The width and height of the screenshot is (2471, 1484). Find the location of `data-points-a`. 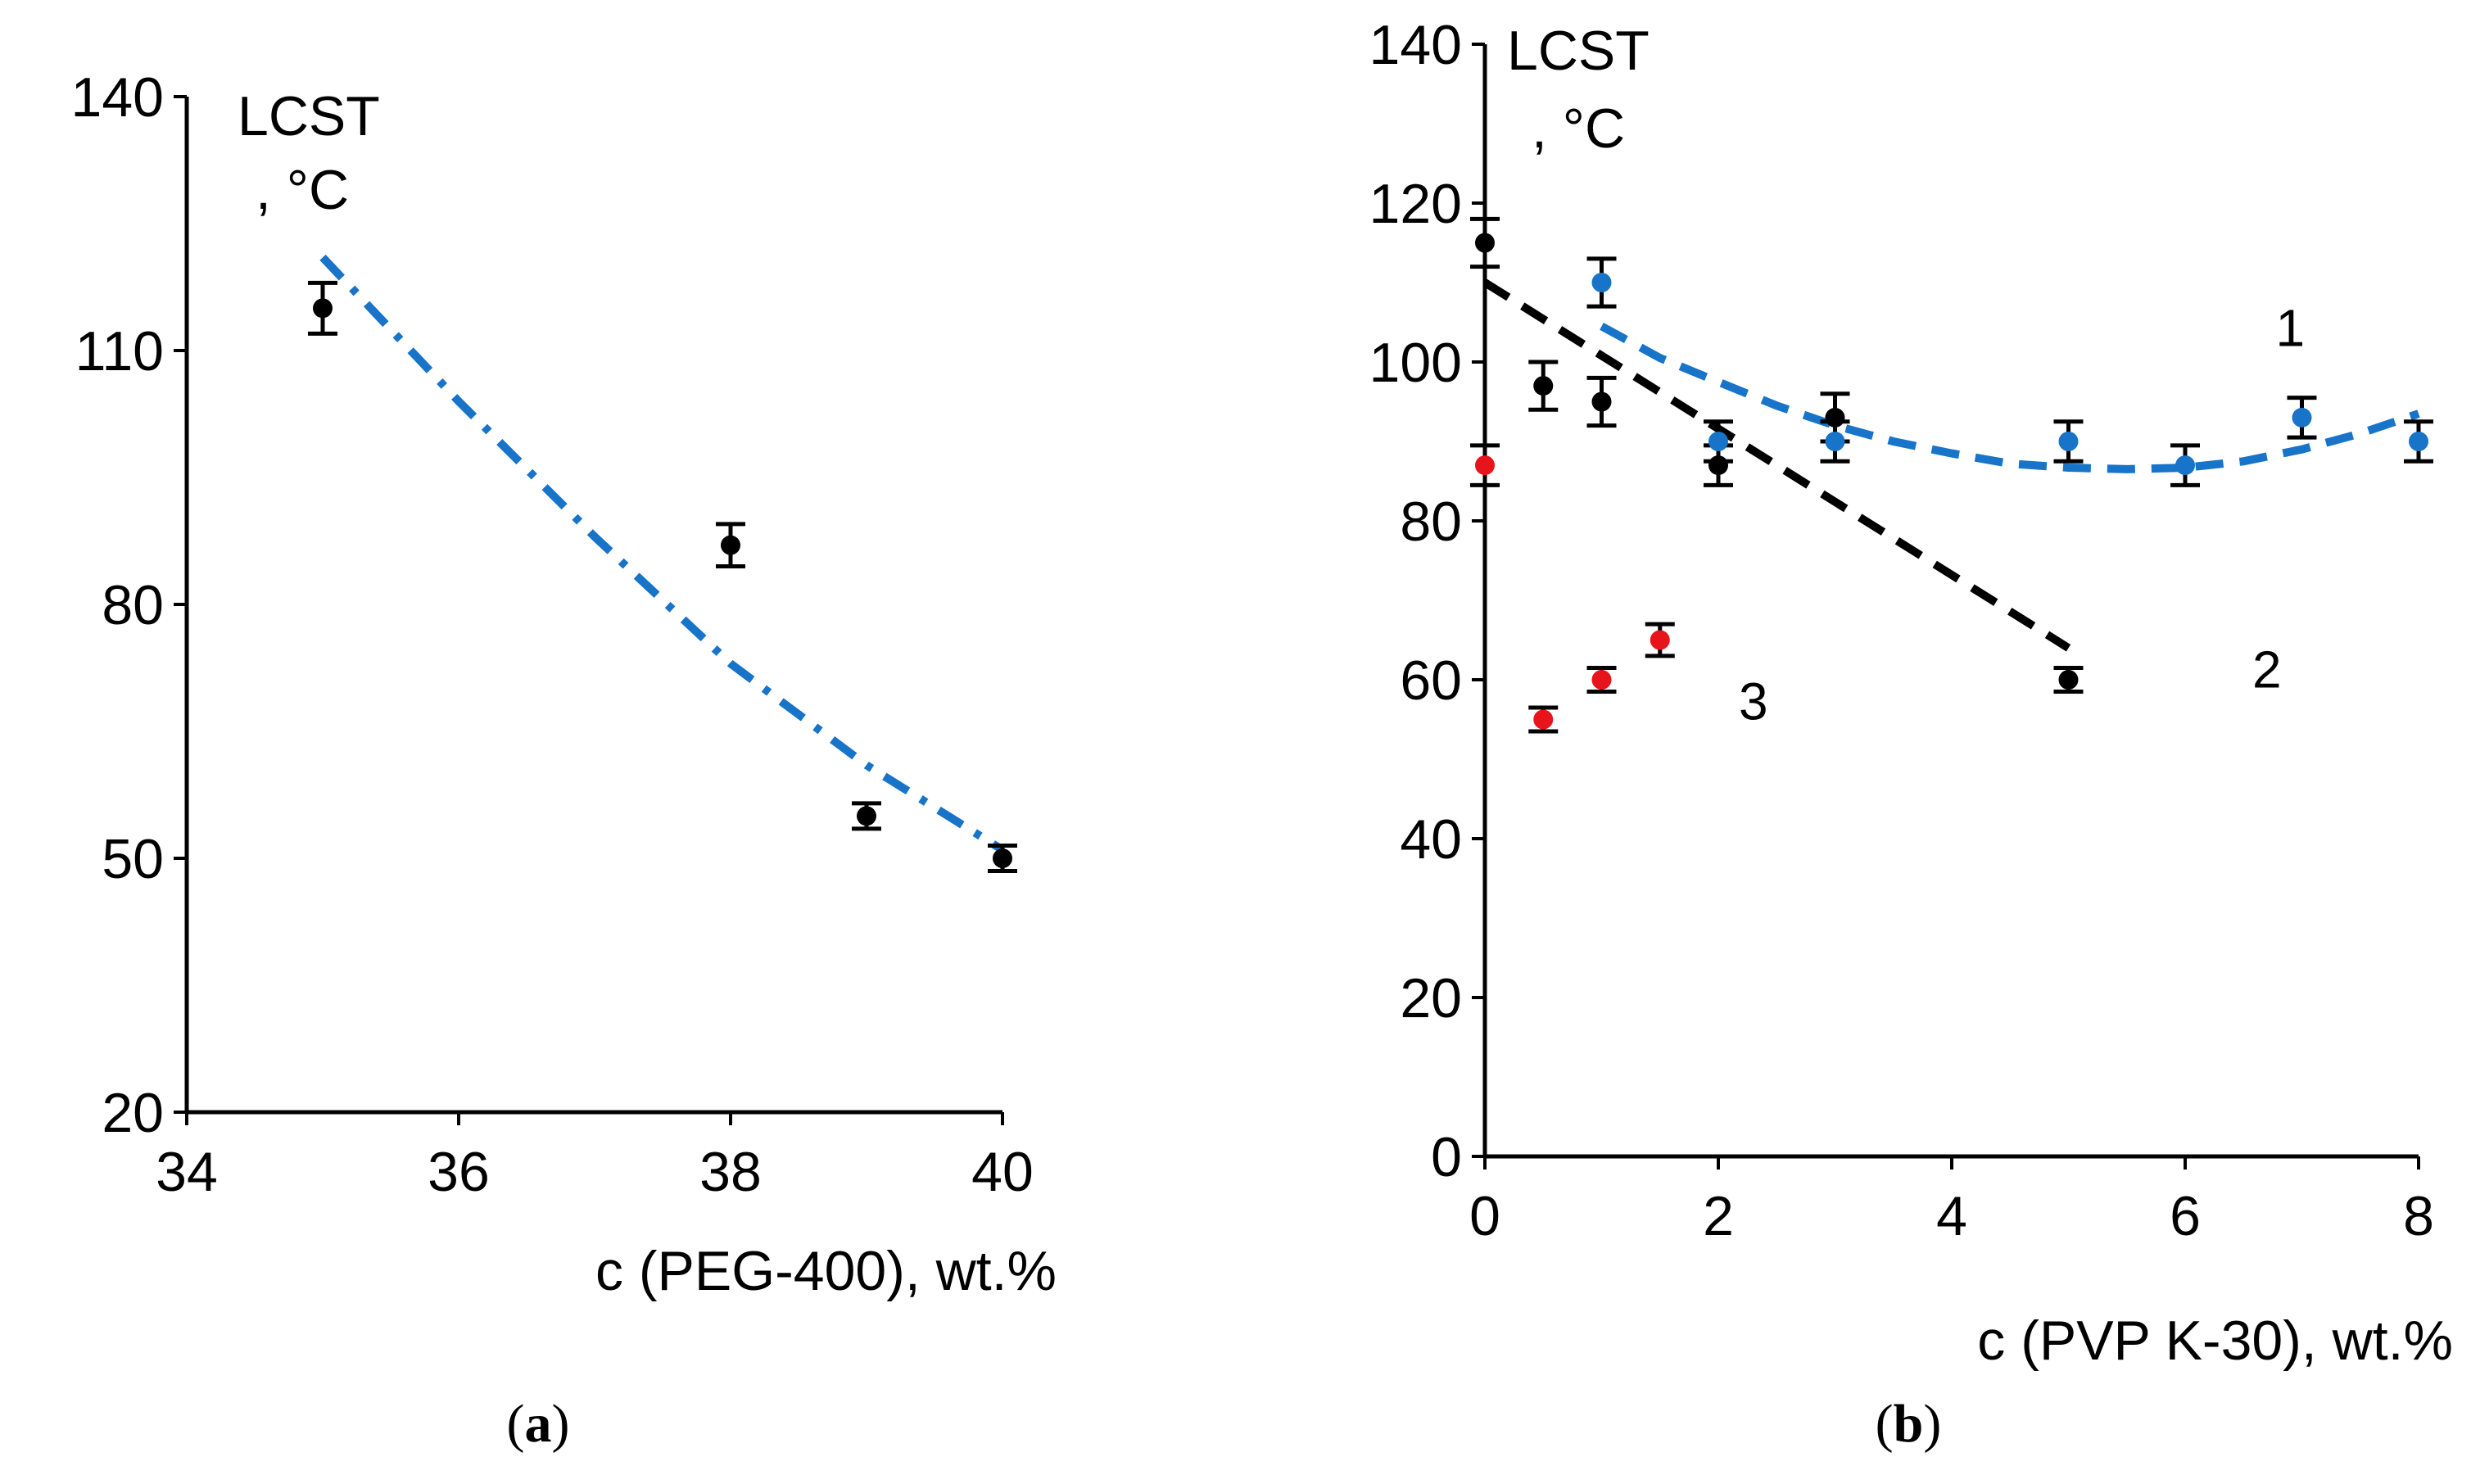

data-points-a is located at coordinates (662, 576).